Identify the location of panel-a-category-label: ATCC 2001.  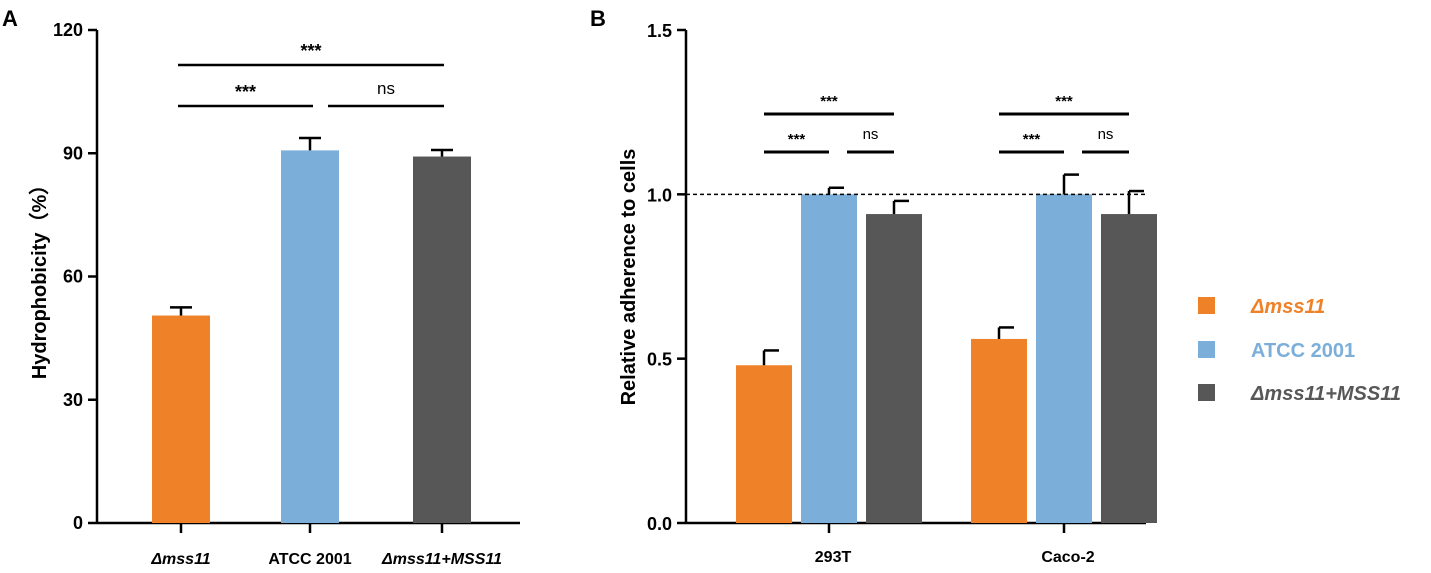
(309, 559).